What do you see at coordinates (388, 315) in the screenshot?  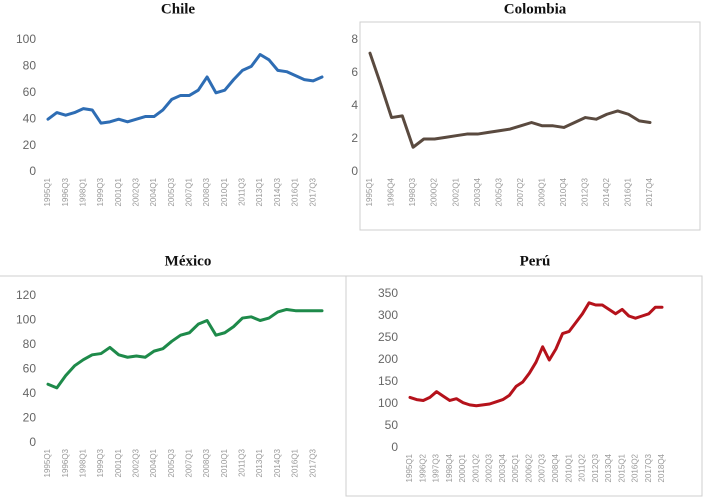 I see `y-tick-label: 300` at bounding box center [388, 315].